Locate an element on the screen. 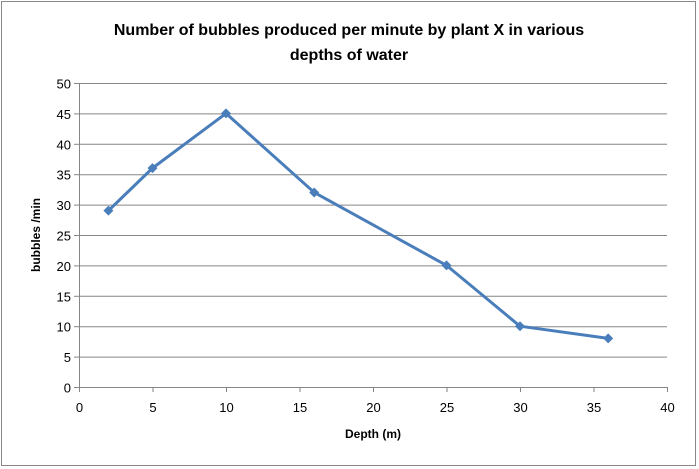 The image size is (699, 469). y-tick-label: 10 is located at coordinates (64, 327).